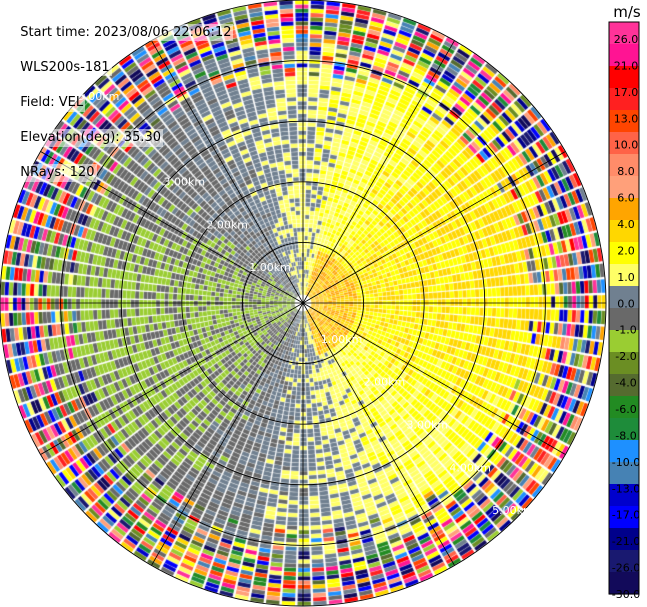  Describe the element at coordinates (626, 65) in the screenshot. I see `colorbar-tick-label: 21.0` at that location.